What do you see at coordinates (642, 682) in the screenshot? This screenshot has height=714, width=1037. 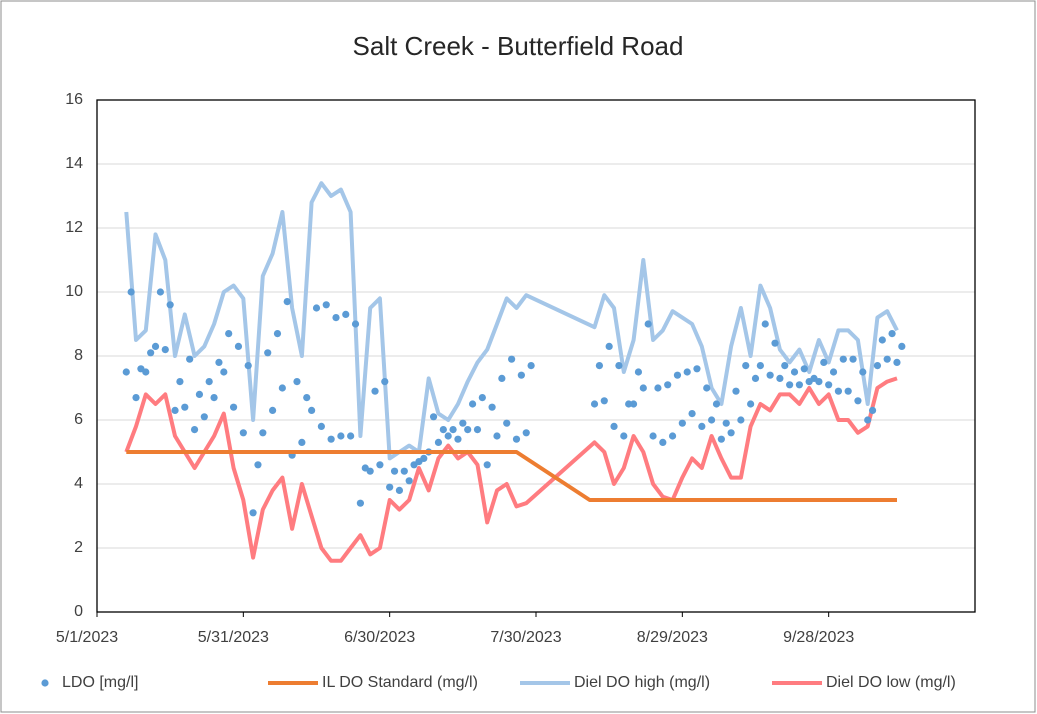 I see `legend-label: Diel DO high (mg/l)` at bounding box center [642, 682].